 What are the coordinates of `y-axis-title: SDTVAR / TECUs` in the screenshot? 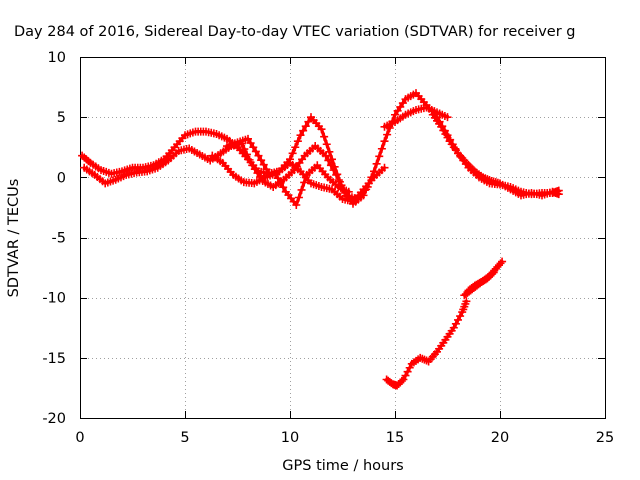 It's located at (14, 238).